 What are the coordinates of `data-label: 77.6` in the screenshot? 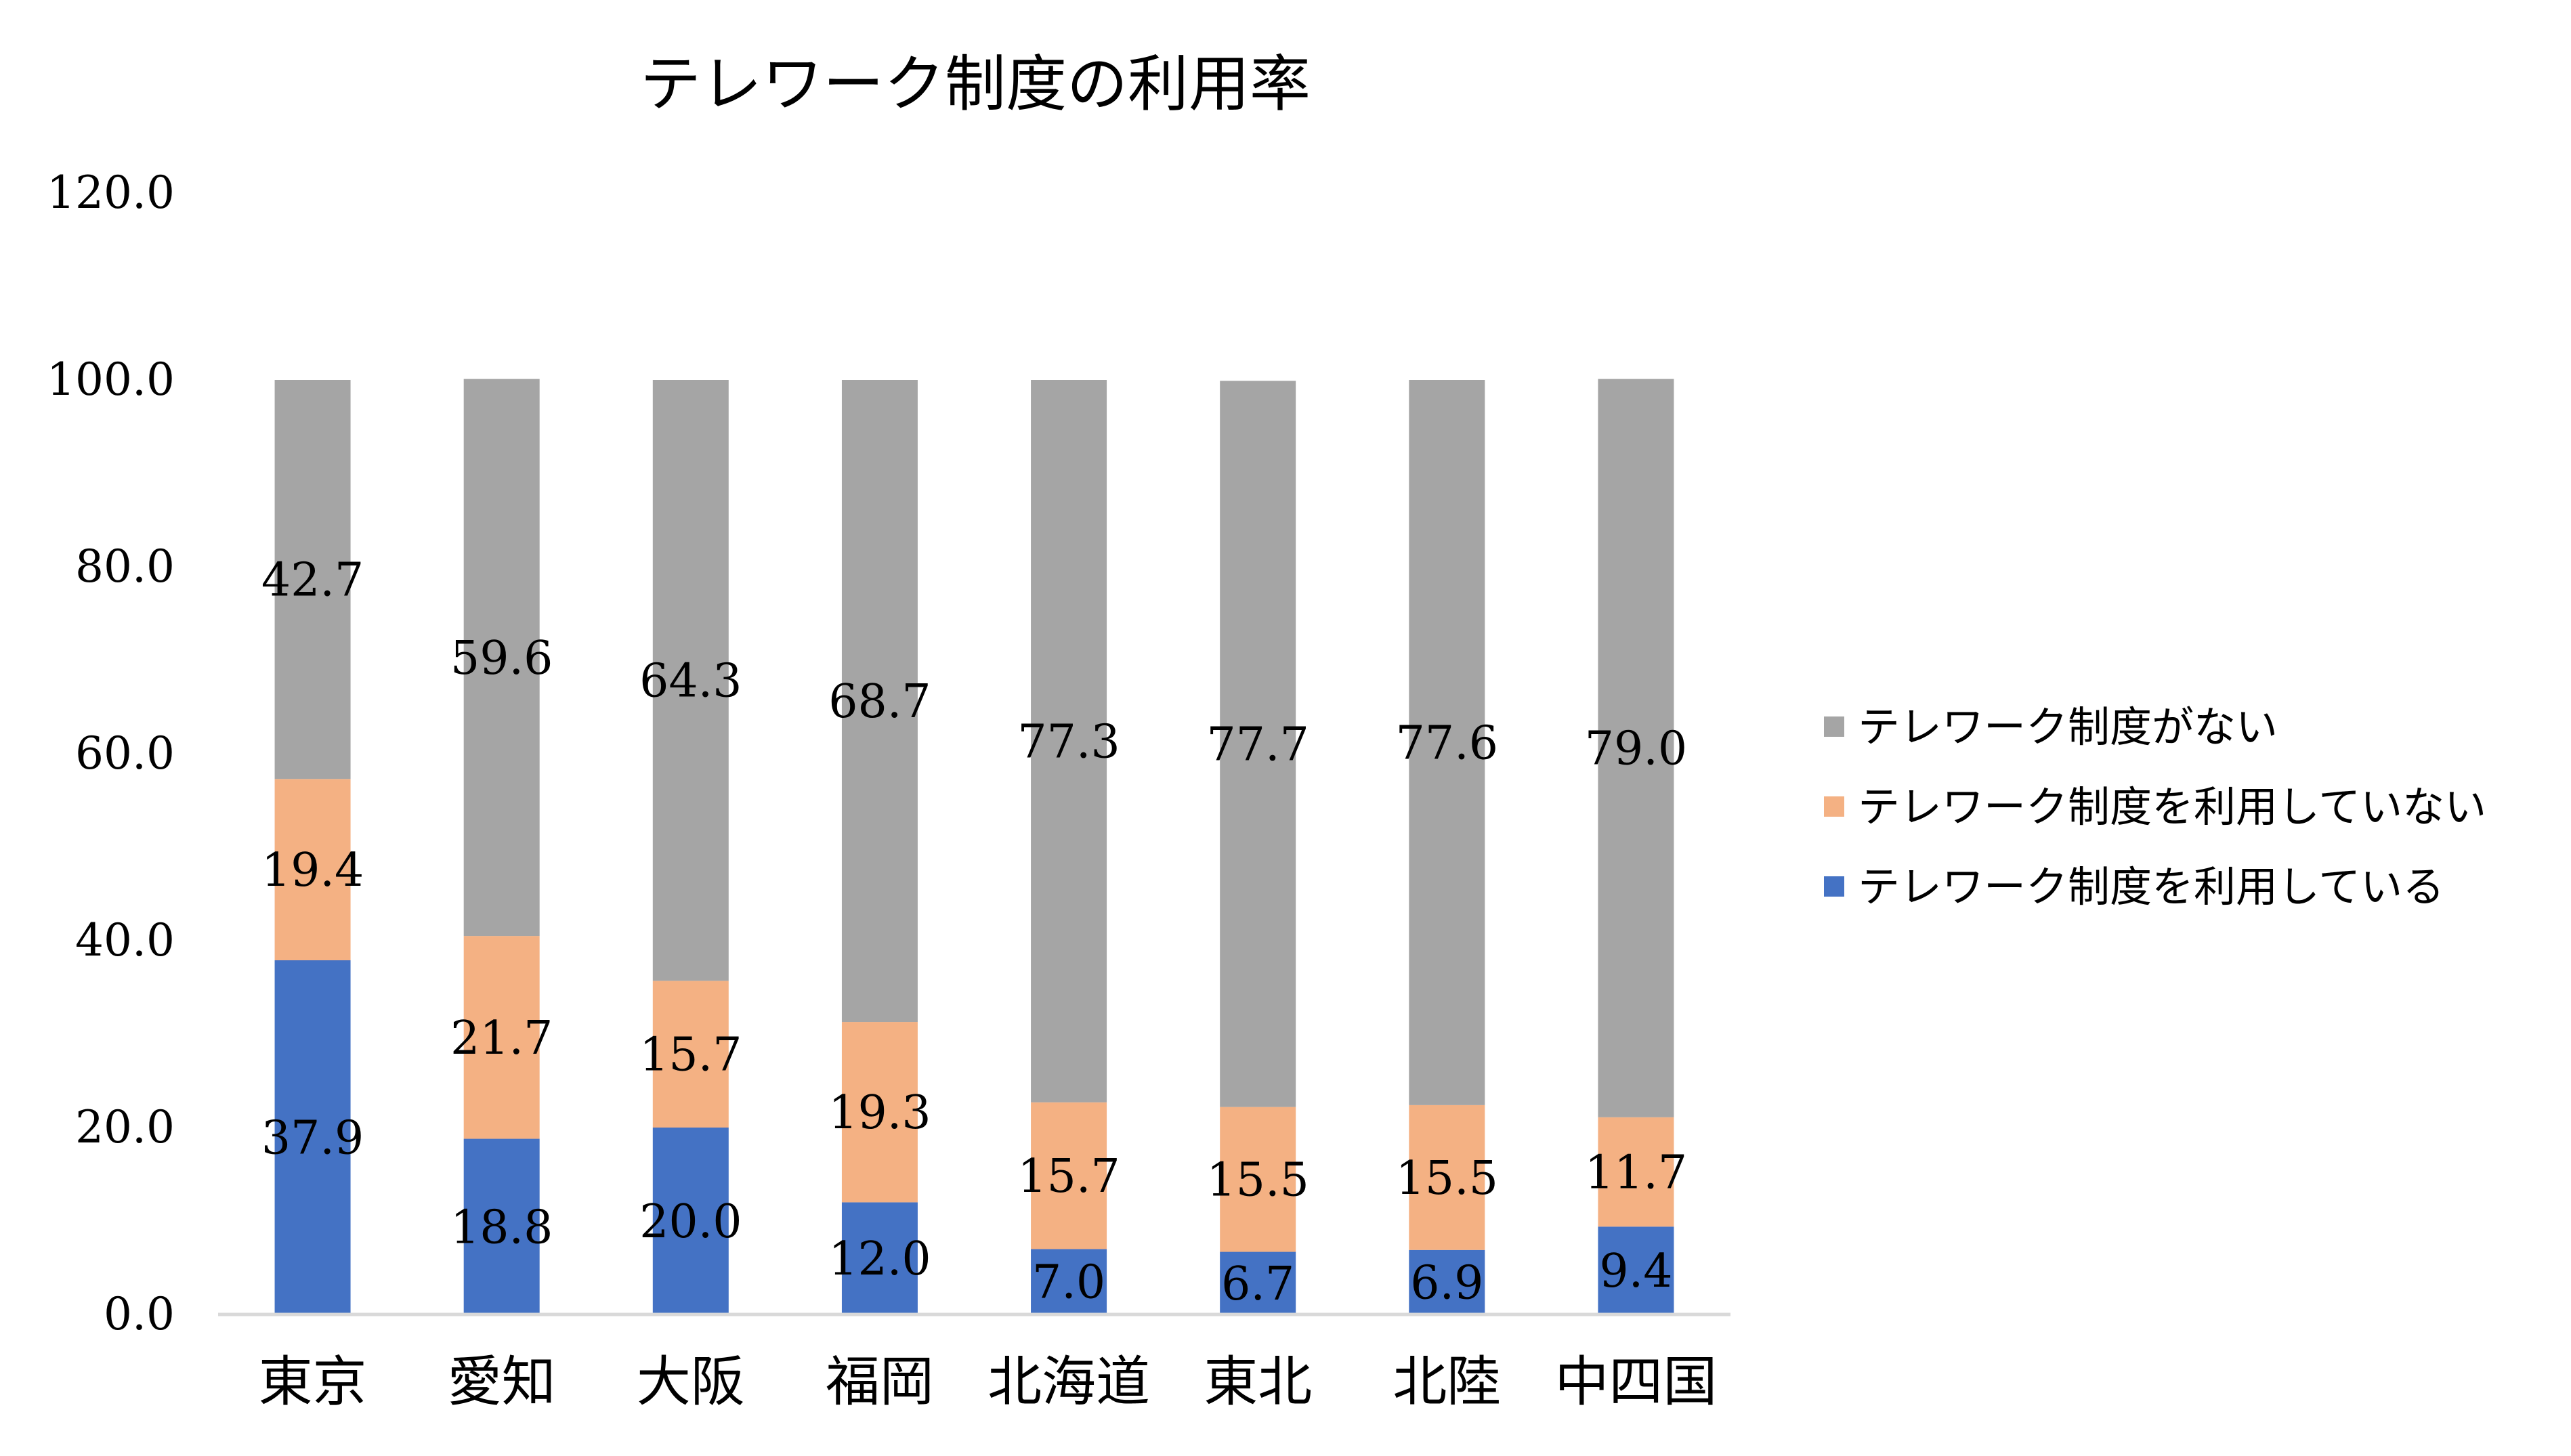 It's located at (1447, 743).